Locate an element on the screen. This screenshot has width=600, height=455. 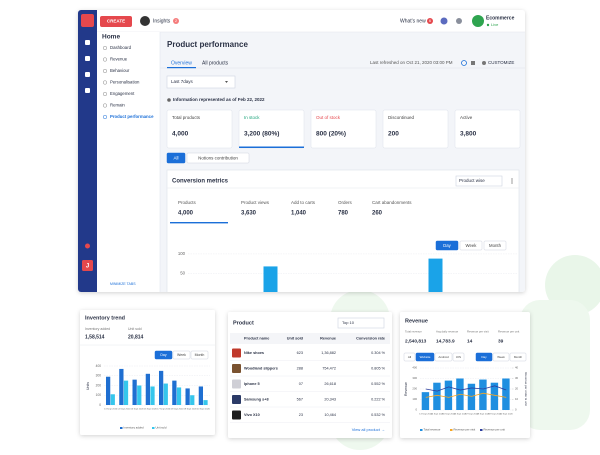
date-dropdown is located at coordinates (201, 82).